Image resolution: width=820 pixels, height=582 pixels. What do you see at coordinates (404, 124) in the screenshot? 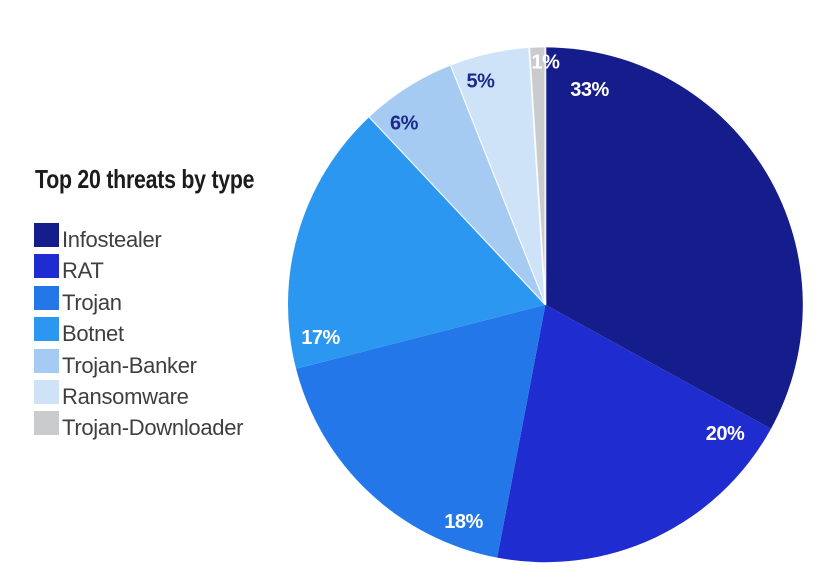
I see `svg-text: 6%` at bounding box center [404, 124].